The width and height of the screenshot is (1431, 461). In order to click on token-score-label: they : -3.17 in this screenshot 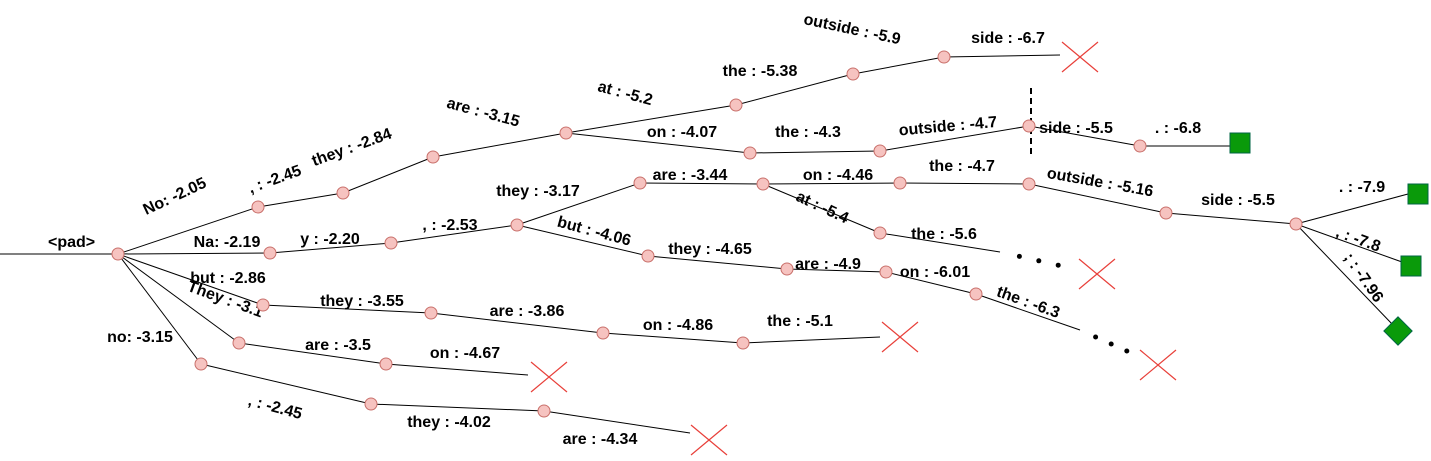, I will do `click(538, 191)`.